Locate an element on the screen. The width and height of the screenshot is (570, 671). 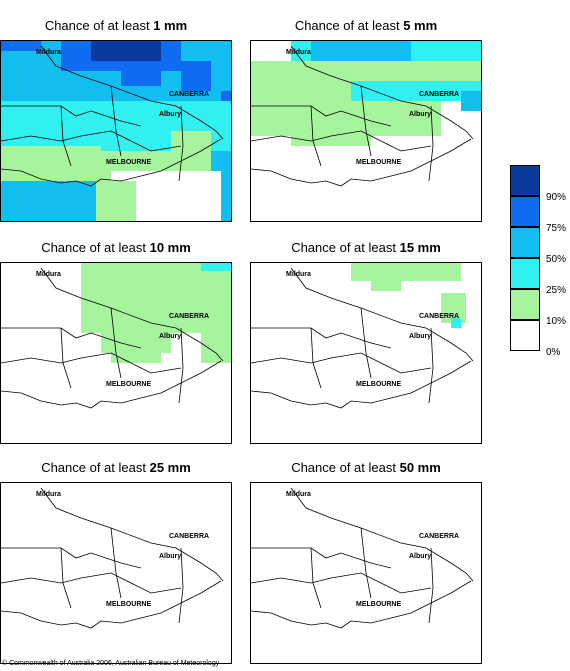
legend-label: 50% is located at coordinates (556, 259).